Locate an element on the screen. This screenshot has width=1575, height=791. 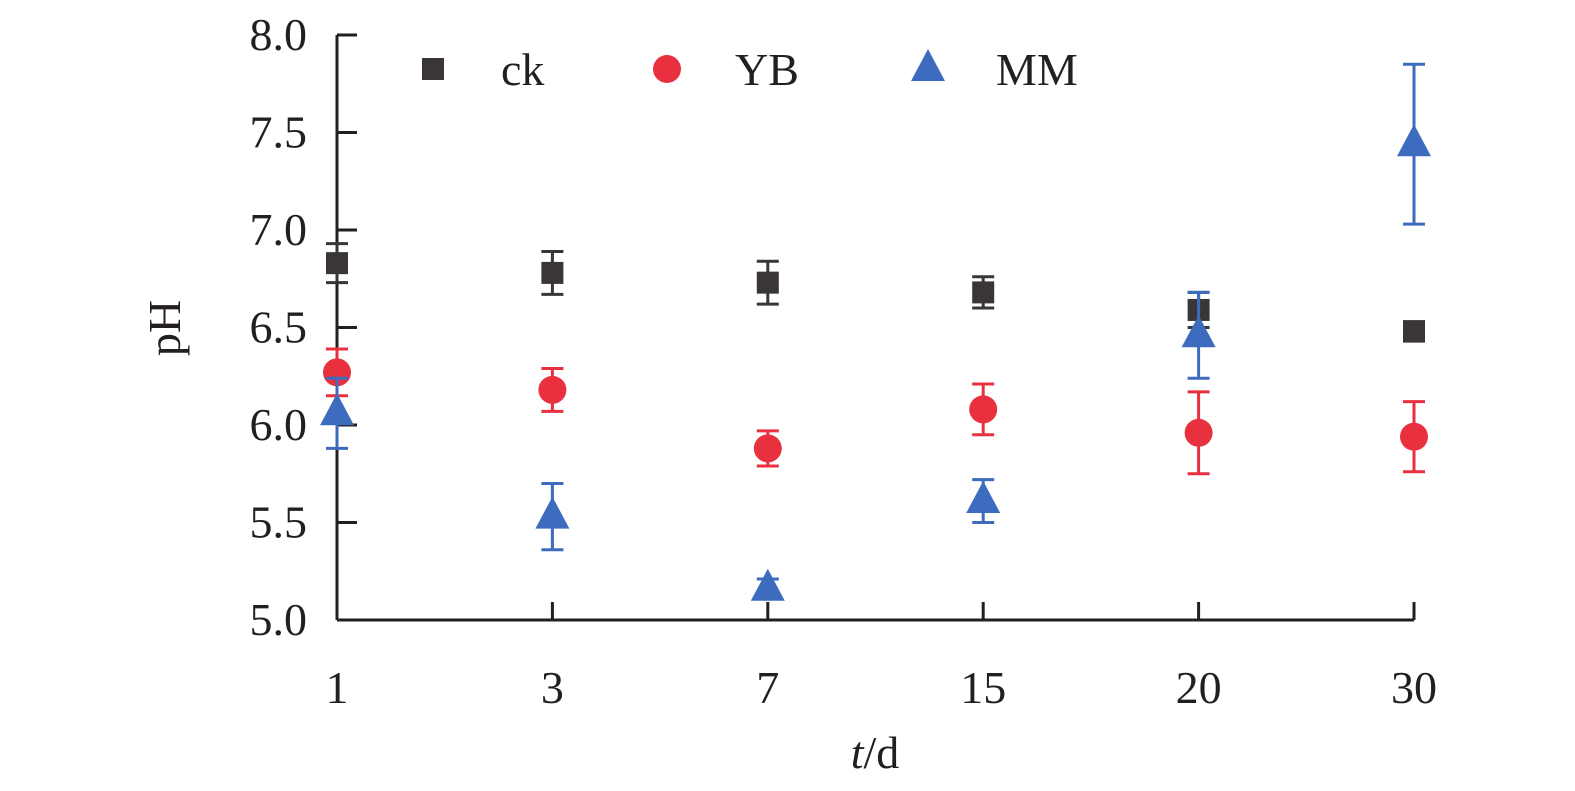
series-ck is located at coordinates (875, 292).